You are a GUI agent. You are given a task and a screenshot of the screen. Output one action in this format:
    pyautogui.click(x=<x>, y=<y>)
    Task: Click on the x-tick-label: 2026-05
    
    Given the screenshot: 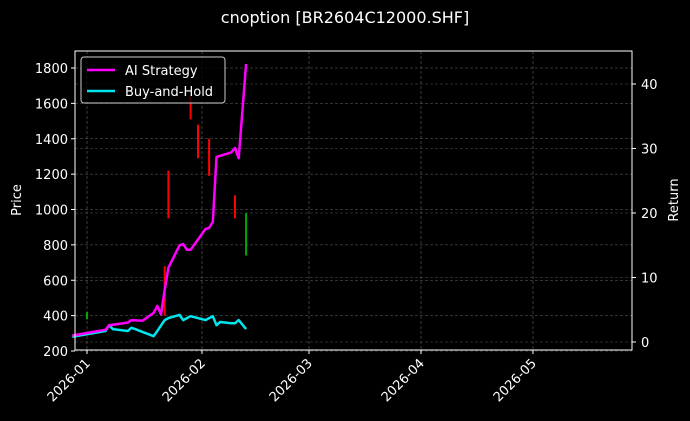 What is the action you would take?
    pyautogui.click(x=515, y=380)
    